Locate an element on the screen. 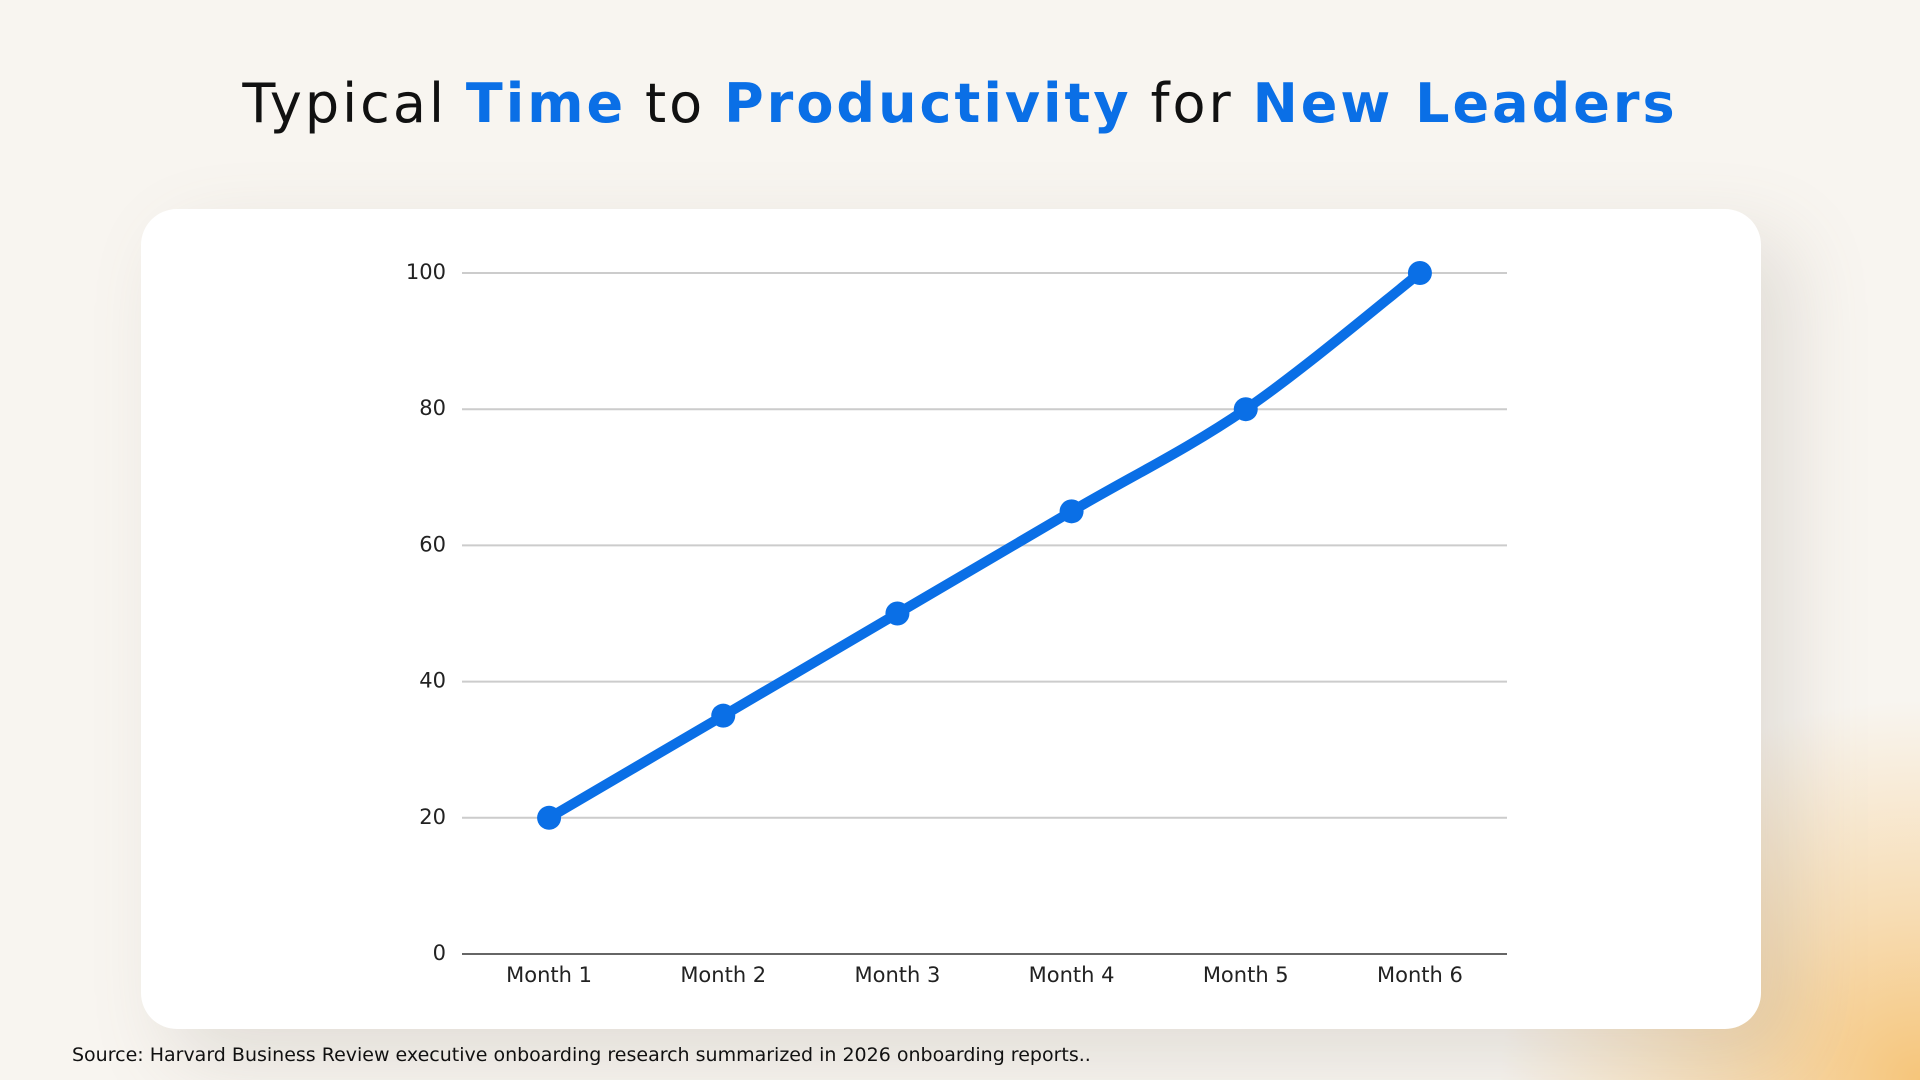 The width and height of the screenshot is (1920, 1080). x-tick-label: Month 3 is located at coordinates (897, 975).